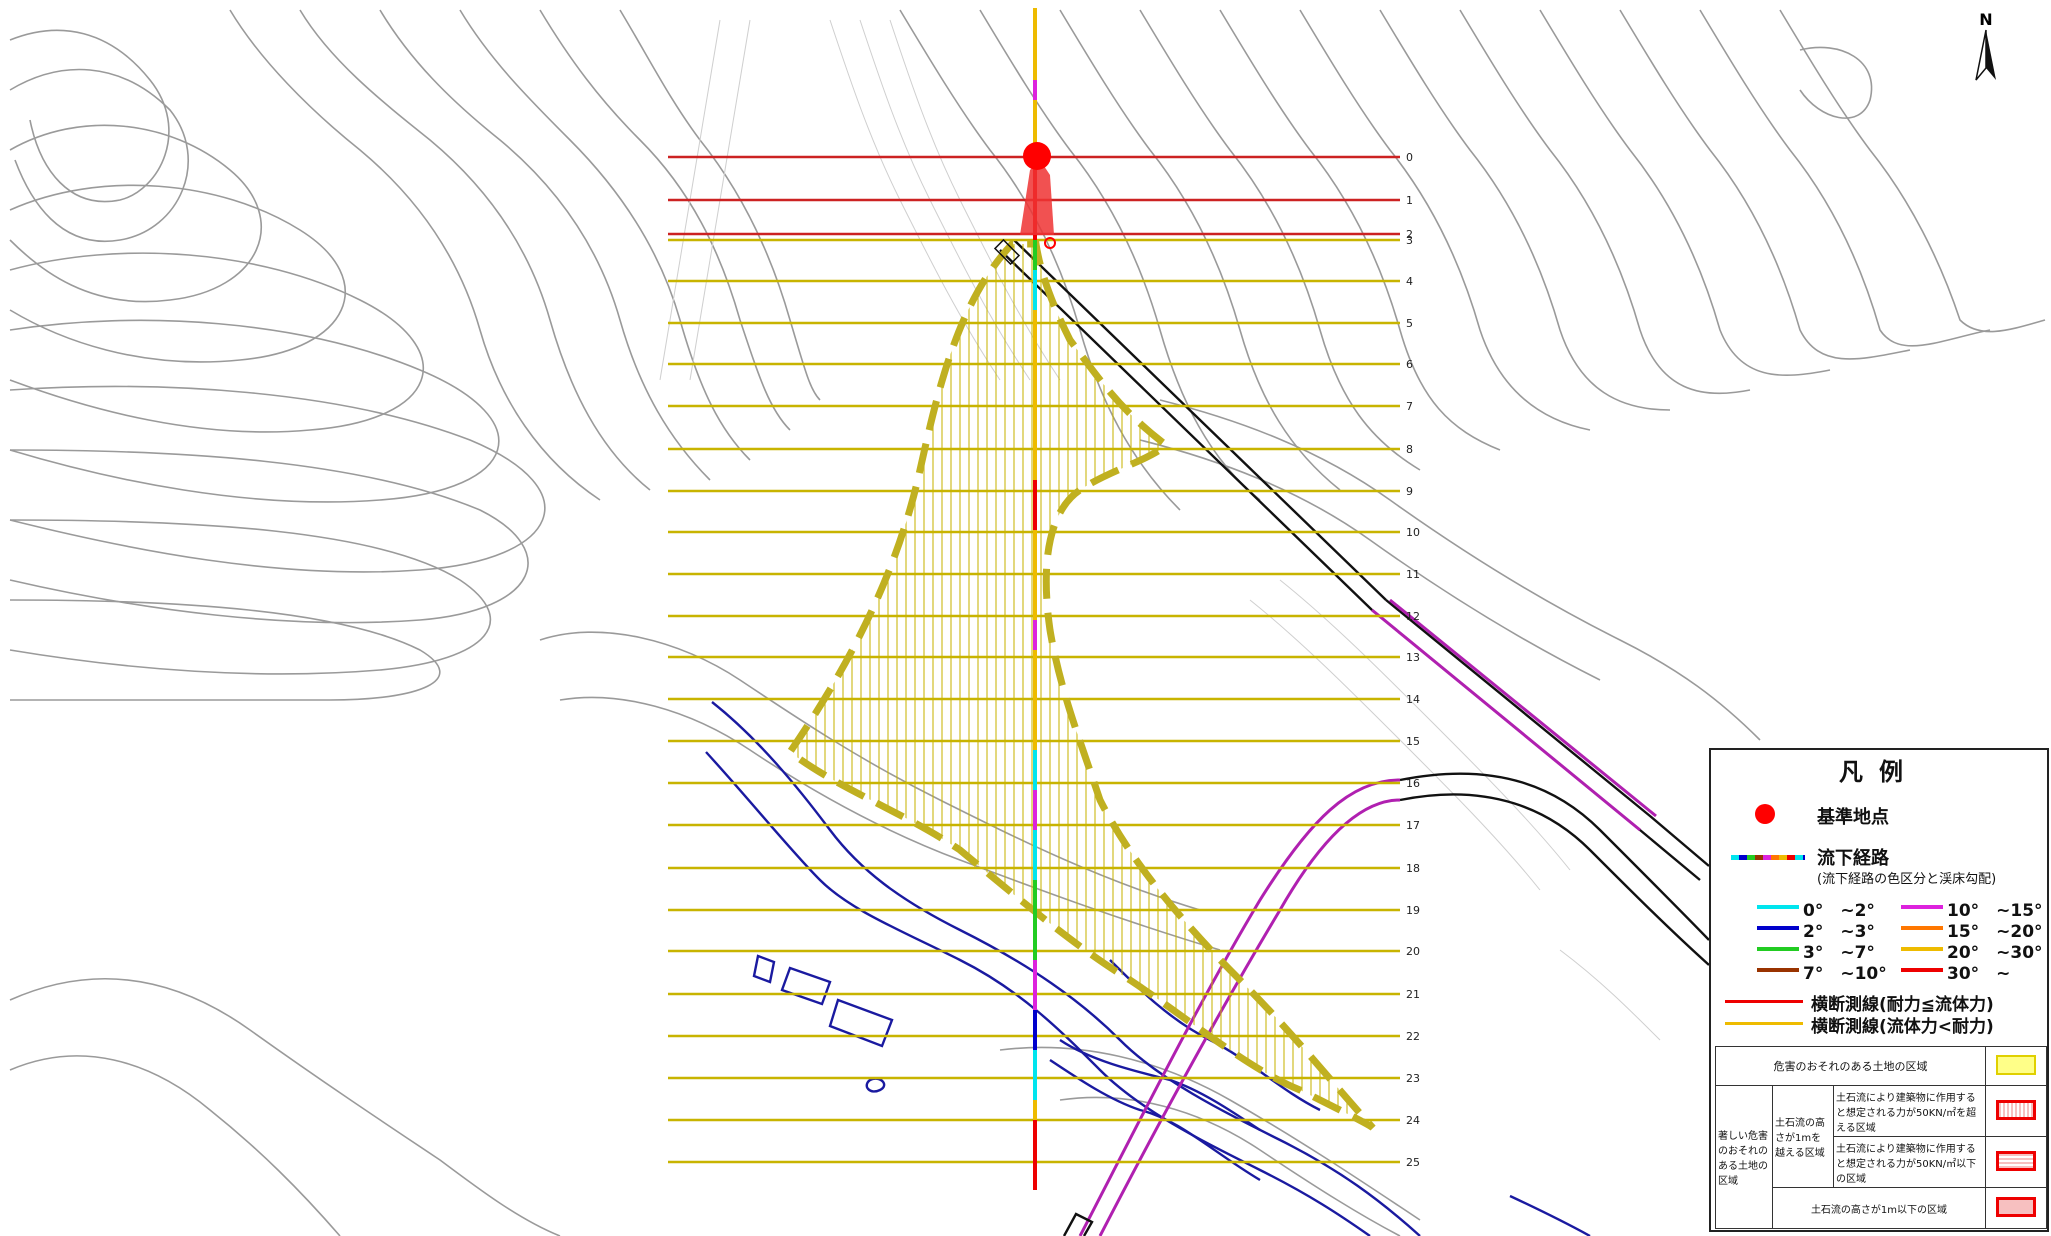 The height and width of the screenshot is (1236, 2051). What do you see at coordinates (1909, 1111) in the screenshot?
I see `zone-row-a: 土石流により建築物に作用すると想定される力が50KN/㎡を超える区域` at bounding box center [1909, 1111].